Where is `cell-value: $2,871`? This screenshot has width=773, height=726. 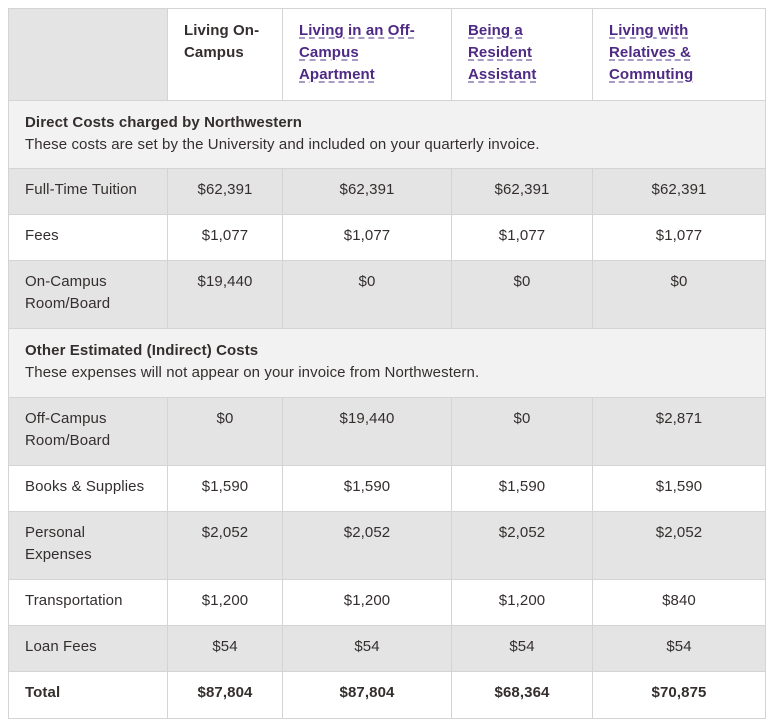 cell-value: $2,871 is located at coordinates (679, 431).